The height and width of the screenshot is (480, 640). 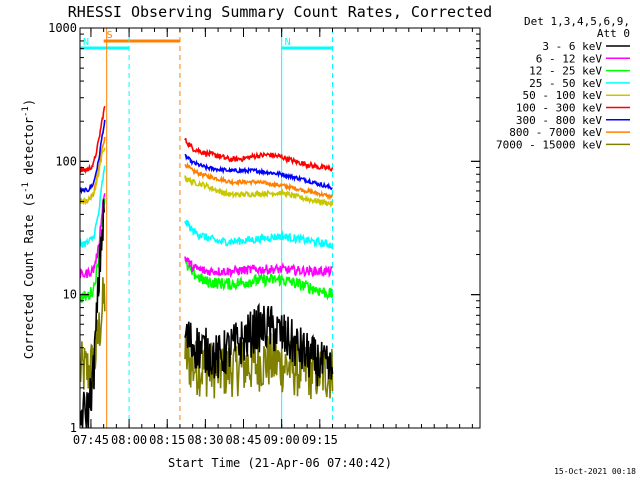 What do you see at coordinates (555, 132) in the screenshot?
I see `legend-label-7: 800 - 7000 keV` at bounding box center [555, 132].